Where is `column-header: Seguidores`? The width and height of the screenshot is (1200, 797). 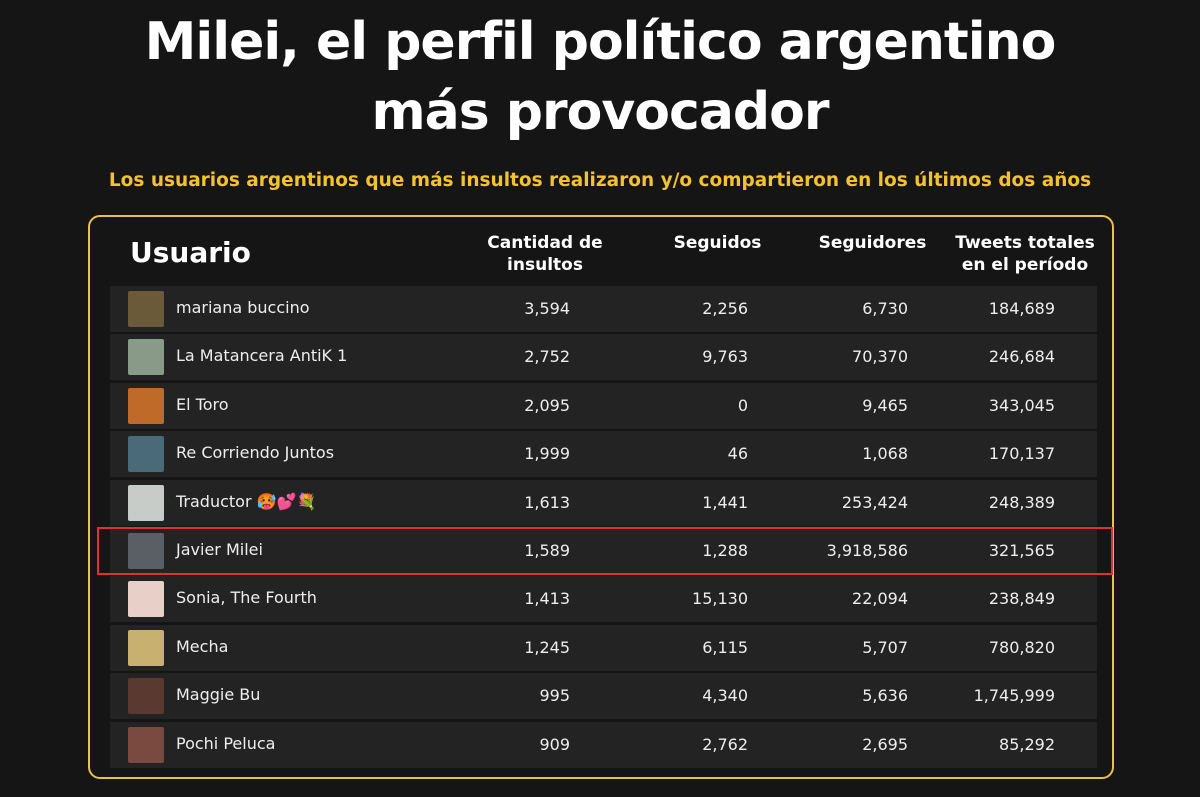
column-header: Seguidores is located at coordinates (872, 243).